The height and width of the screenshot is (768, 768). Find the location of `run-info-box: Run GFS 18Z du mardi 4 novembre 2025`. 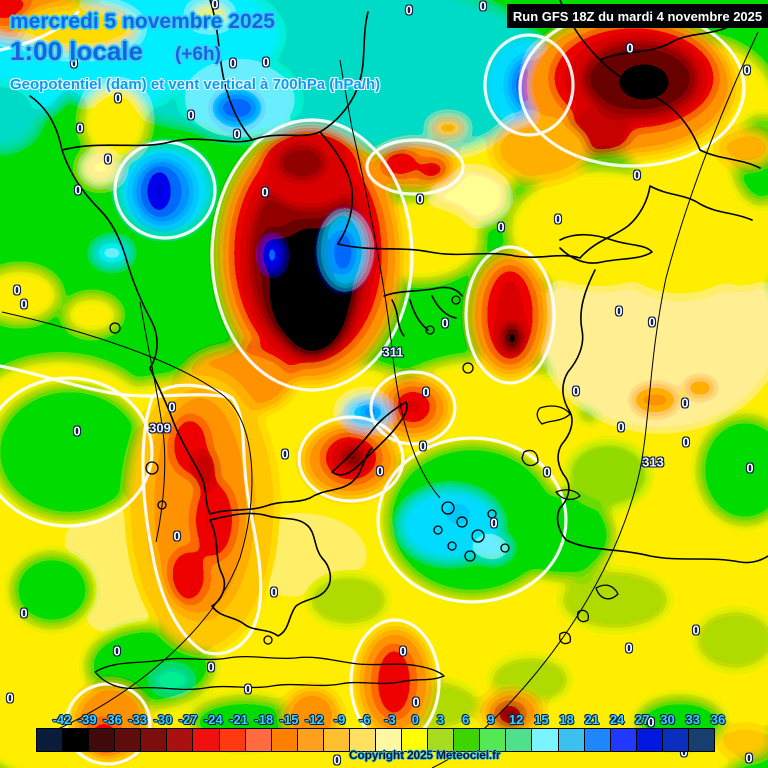

run-info-box: Run GFS 18Z du mardi 4 novembre 2025 is located at coordinates (637, 16).